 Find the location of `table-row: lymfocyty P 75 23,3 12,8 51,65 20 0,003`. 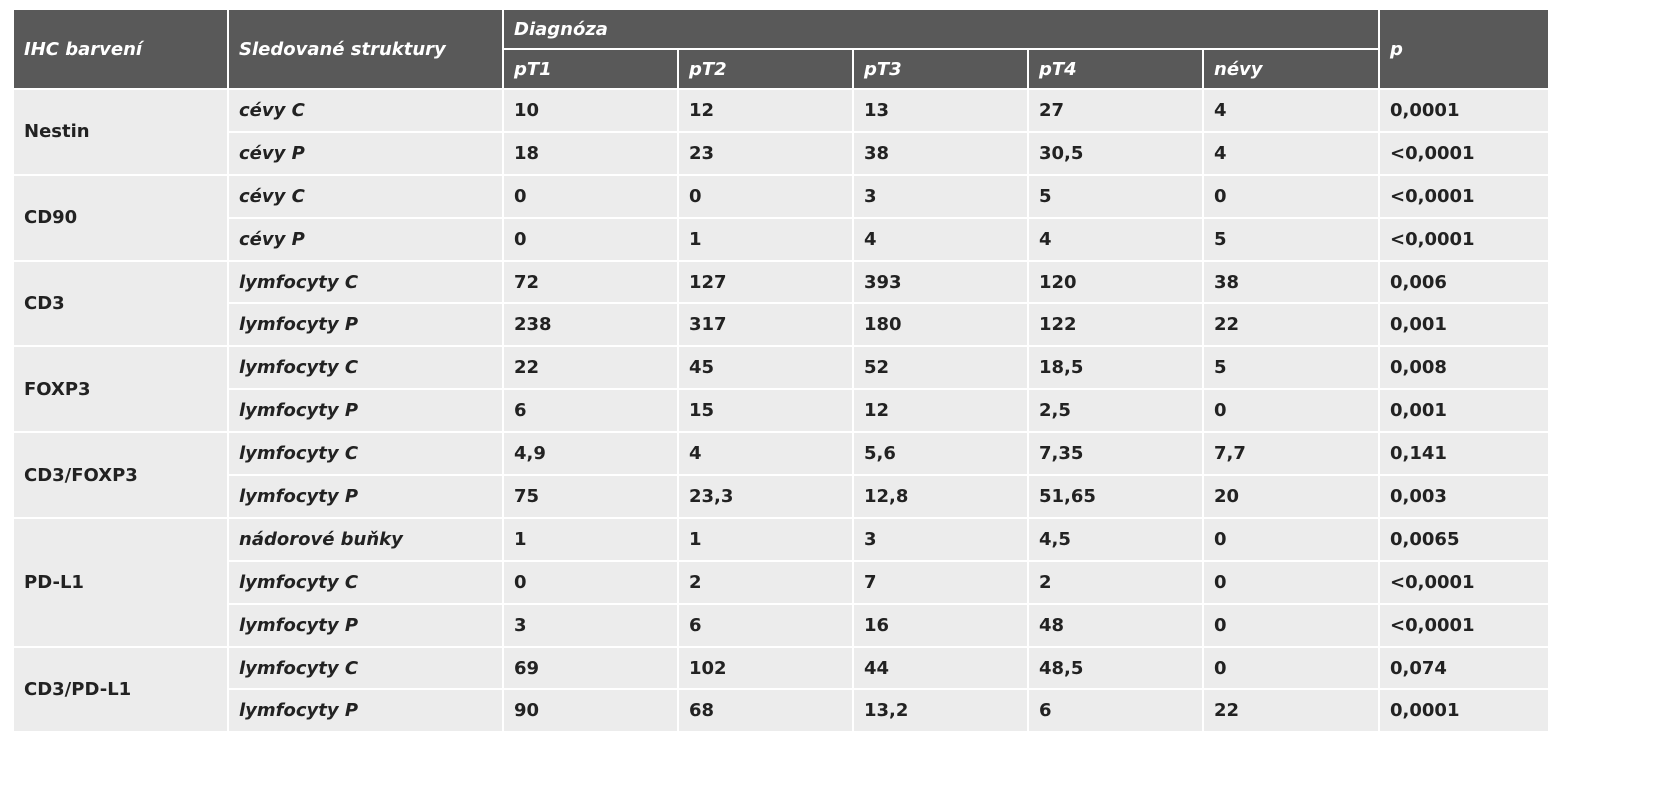

table-row: lymfocyty P 75 23,3 12,8 51,65 20 0,003 is located at coordinates (782, 496).